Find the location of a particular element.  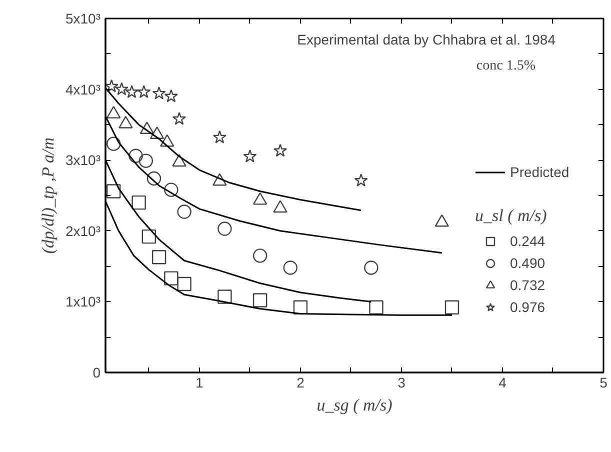

x-axis-title: u_sg ( m/s) is located at coordinates (354, 405).